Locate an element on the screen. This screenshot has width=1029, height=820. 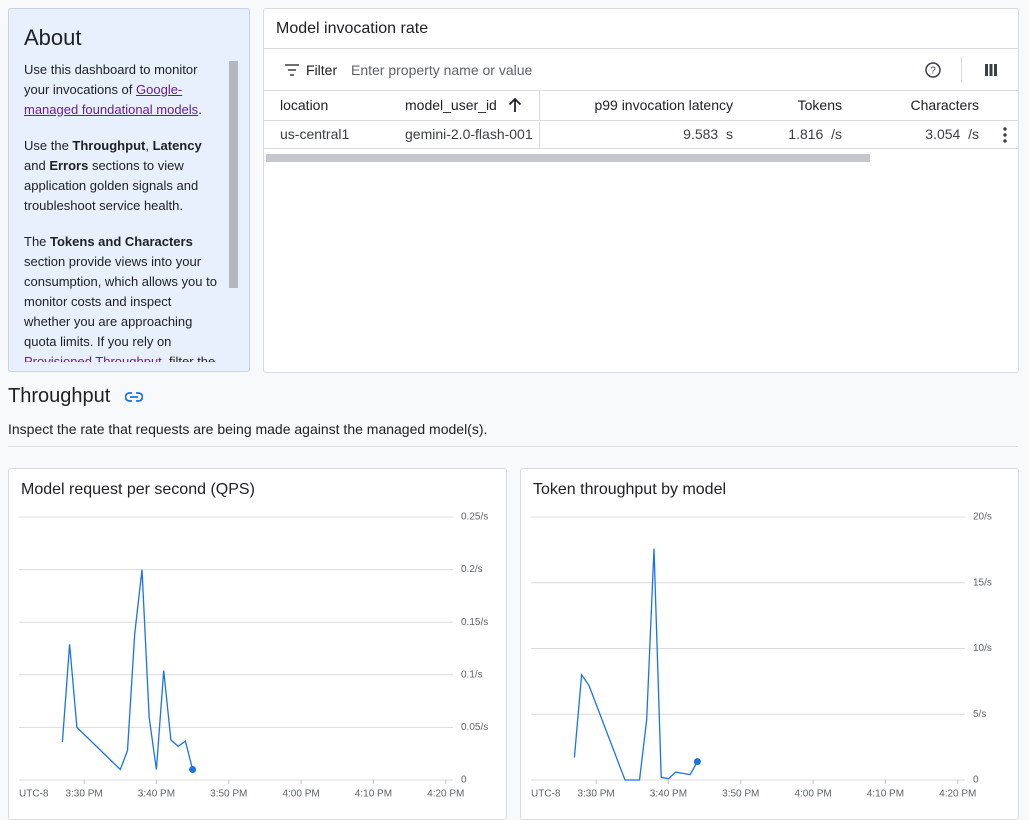
table-cell: us-central1 is located at coordinates (314, 134).